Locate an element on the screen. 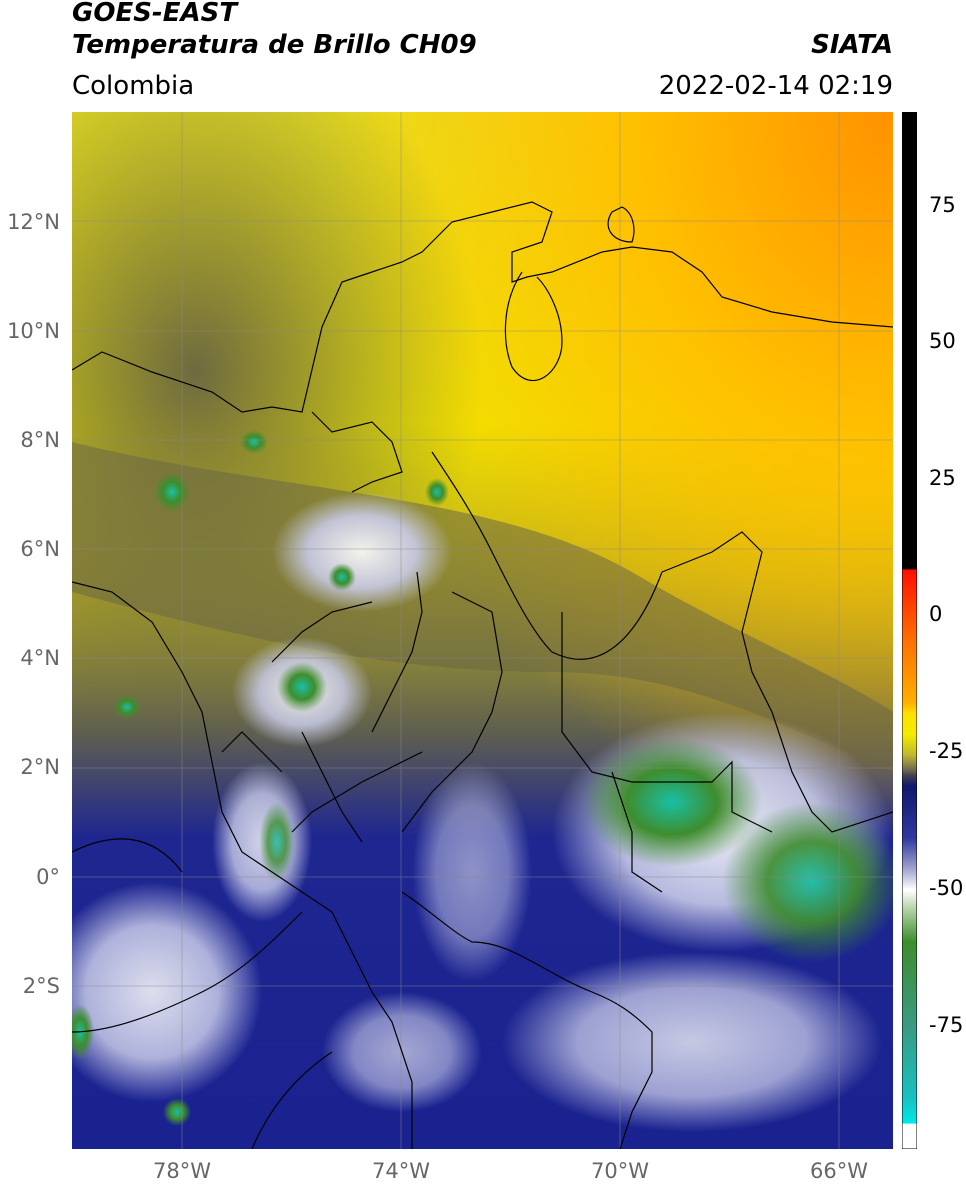 The width and height of the screenshot is (966, 1190). colorbar-tick-0: 0 is located at coordinates (936, 614).